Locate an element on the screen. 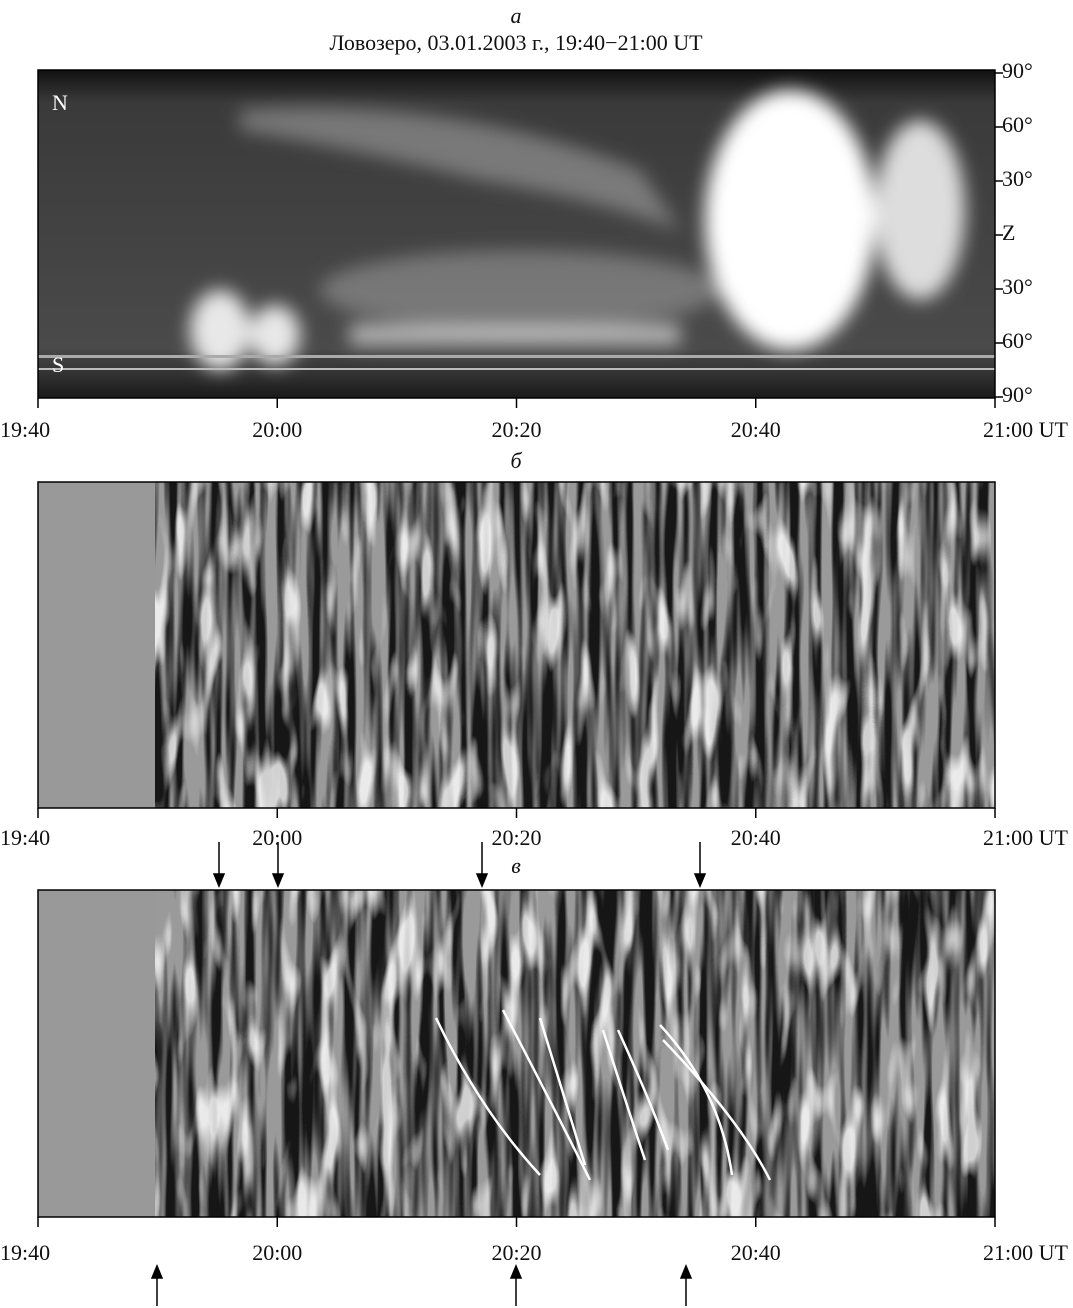 The height and width of the screenshot is (1308, 1073). panel-label: а is located at coordinates (516, 15).